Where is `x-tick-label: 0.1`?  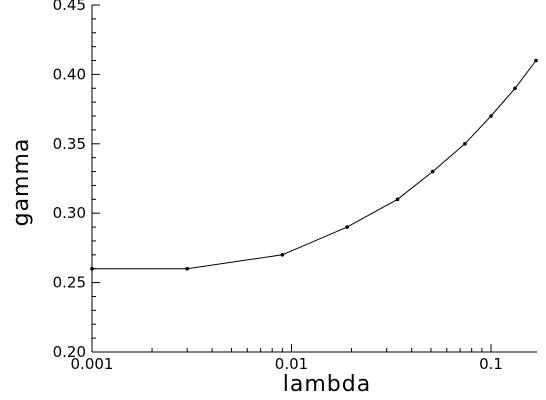 x-tick-label: 0.1 is located at coordinates (491, 364).